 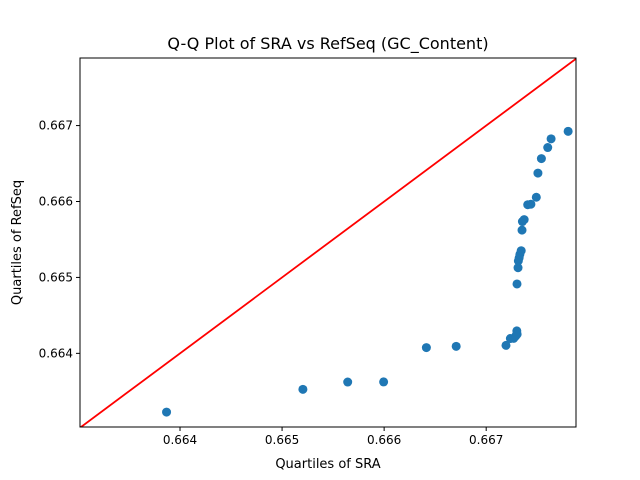 What do you see at coordinates (59, 239) in the screenshot?
I see `y-axis-ticks: 0.664 0.665 0.666 0.667` at bounding box center [59, 239].